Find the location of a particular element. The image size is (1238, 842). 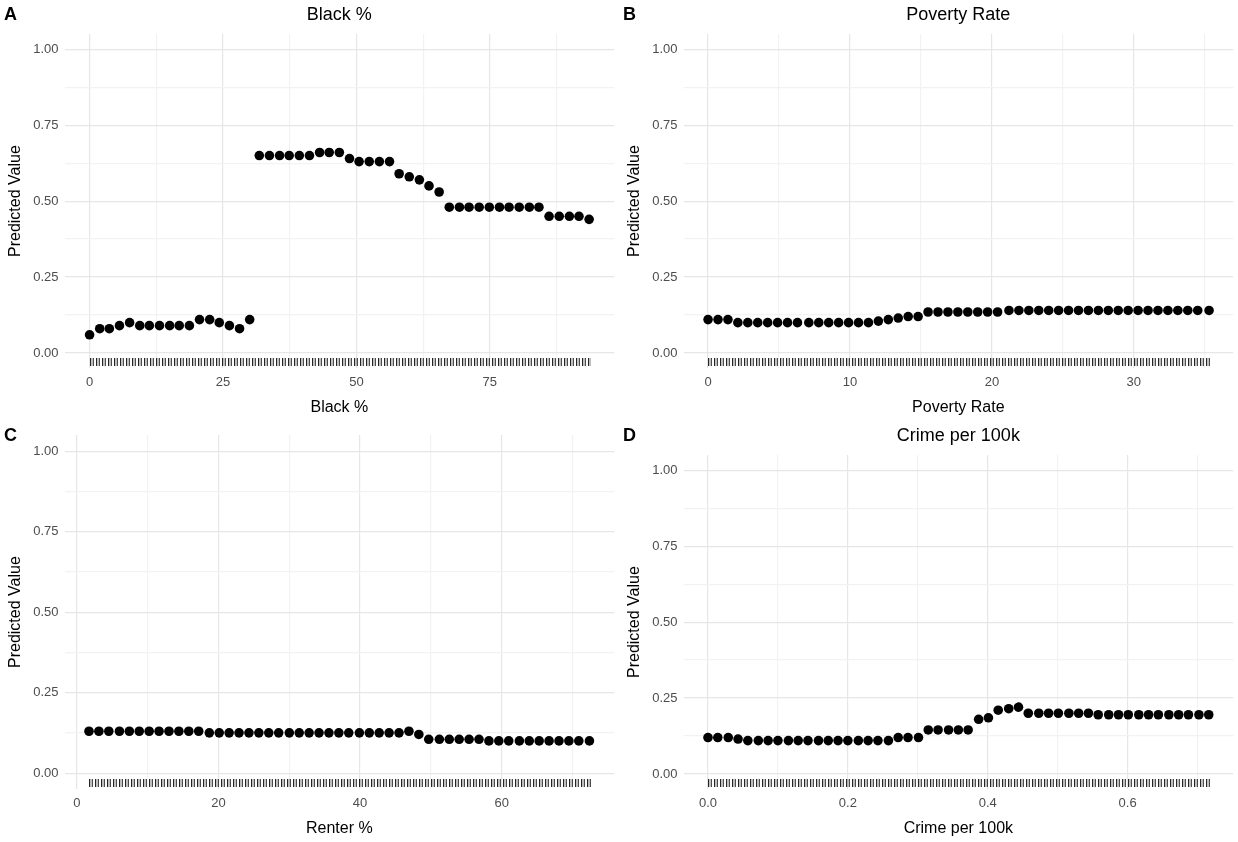

x-tick-label: 0.0 is located at coordinates (708, 802).